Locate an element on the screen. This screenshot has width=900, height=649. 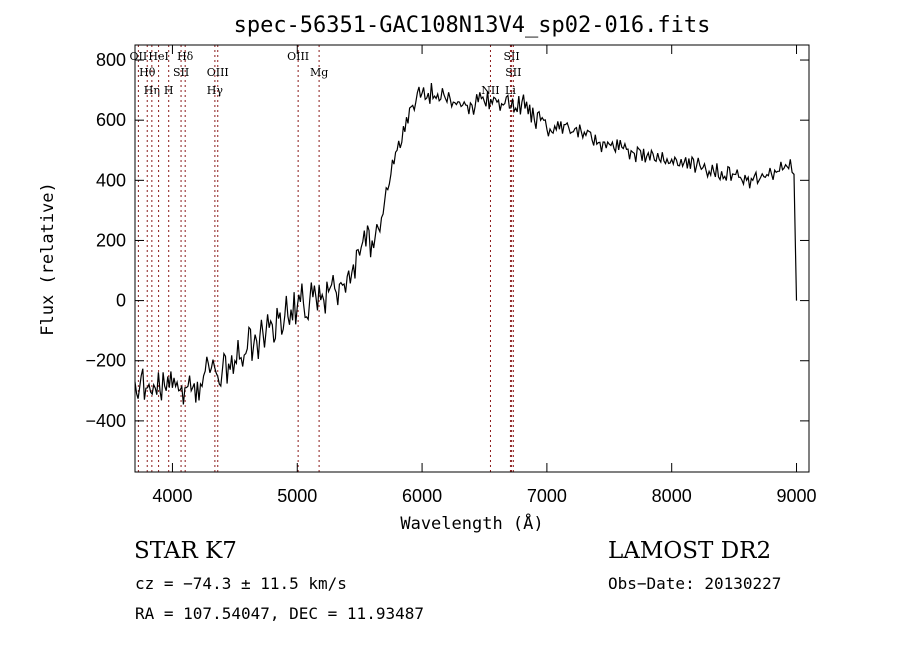
x-tick-label: 7000 is located at coordinates (547, 496).